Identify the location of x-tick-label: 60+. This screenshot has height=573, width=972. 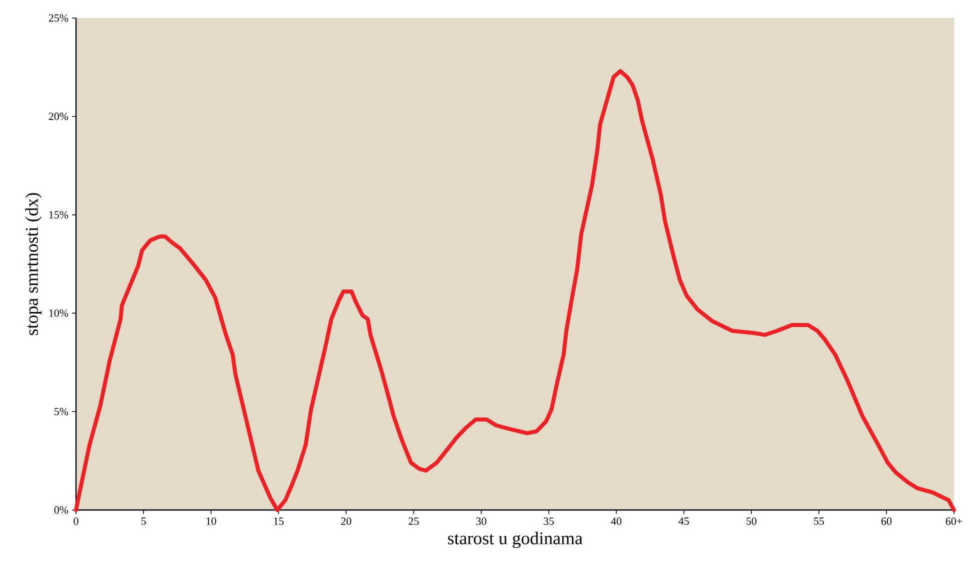
(954, 521).